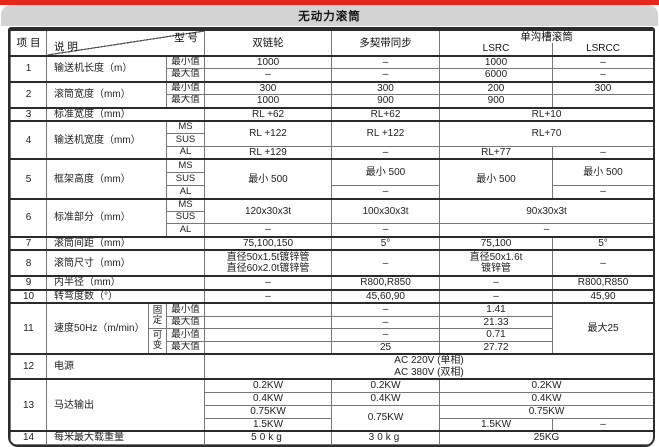 The height and width of the screenshot is (447, 659). Describe the element at coordinates (496, 62) in the screenshot. I see `value-cell: 1000` at that location.